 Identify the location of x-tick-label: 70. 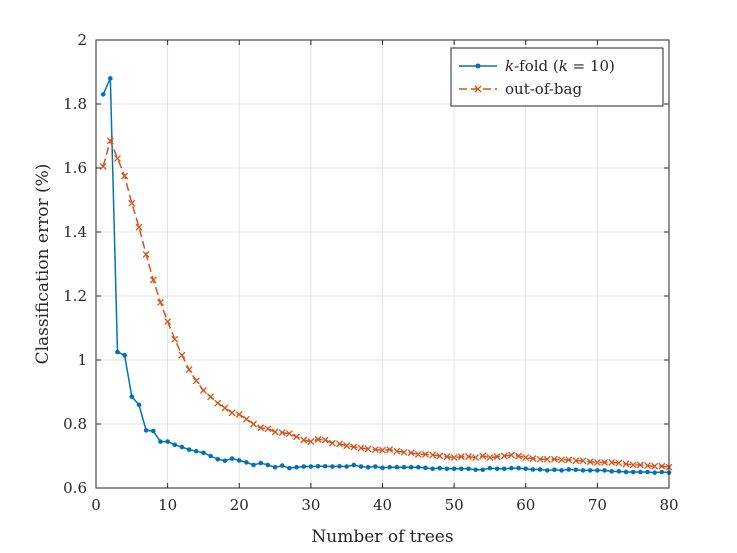
(597, 505).